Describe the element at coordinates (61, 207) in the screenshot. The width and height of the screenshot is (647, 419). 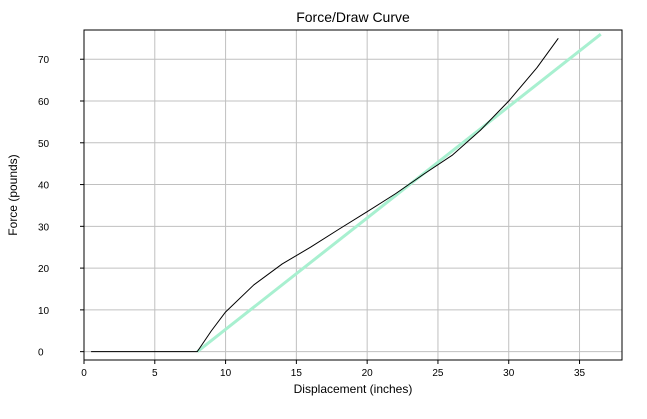
I see `y-ticks: 0 10 20 30 40 50 60 70` at that location.